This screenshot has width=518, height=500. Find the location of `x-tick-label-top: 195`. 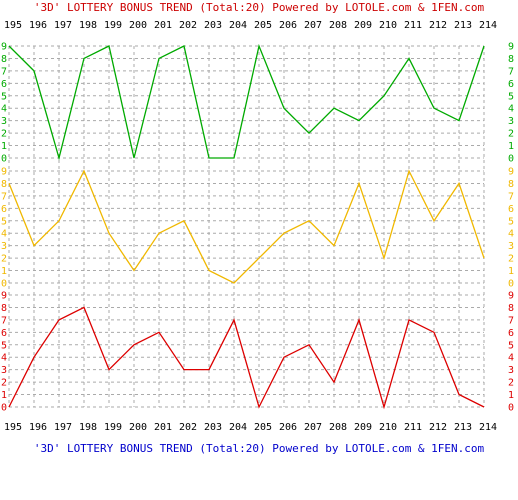

x-tick-label-top: 195 is located at coordinates (13, 25).